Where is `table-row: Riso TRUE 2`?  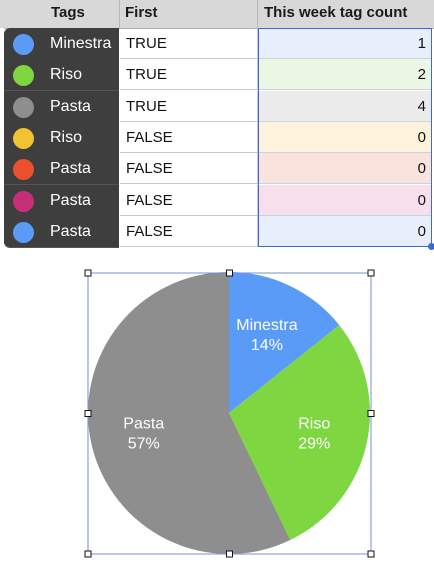 table-row: Riso TRUE 2 is located at coordinates (217, 75).